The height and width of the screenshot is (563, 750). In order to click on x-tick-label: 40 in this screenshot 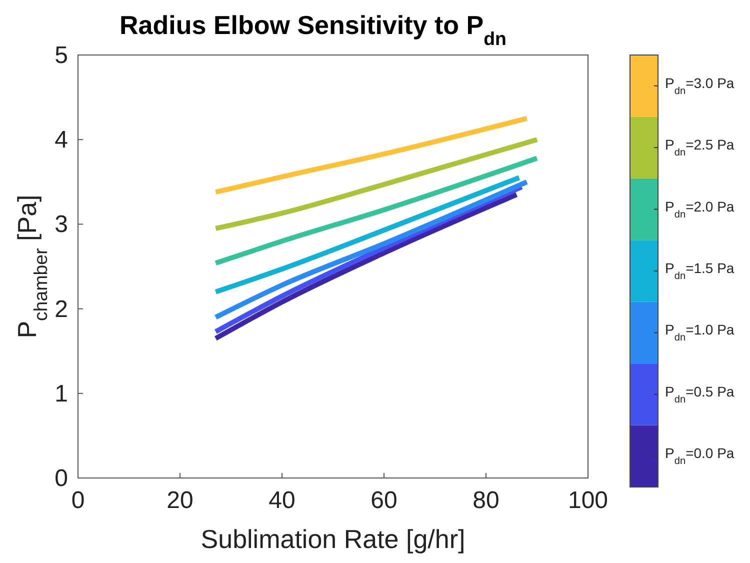, I will do `click(282, 500)`.